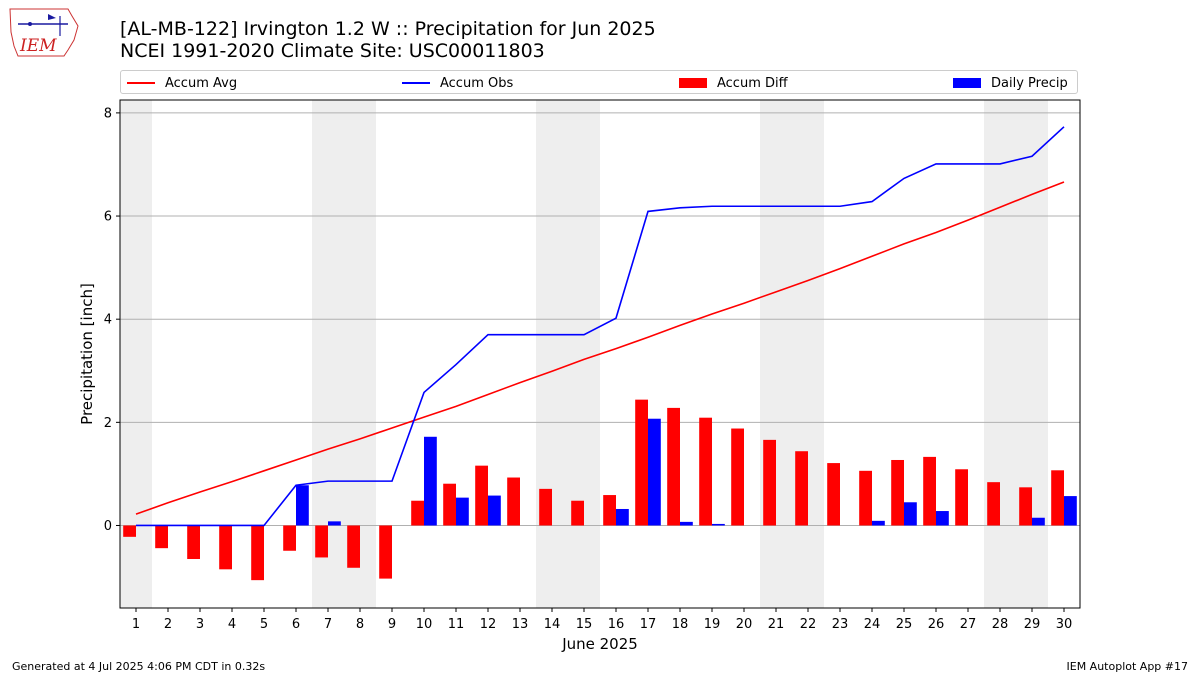 The image size is (1200, 675). Describe the element at coordinates (201, 83) in the screenshot. I see `legend-label: Accum Avg` at that location.